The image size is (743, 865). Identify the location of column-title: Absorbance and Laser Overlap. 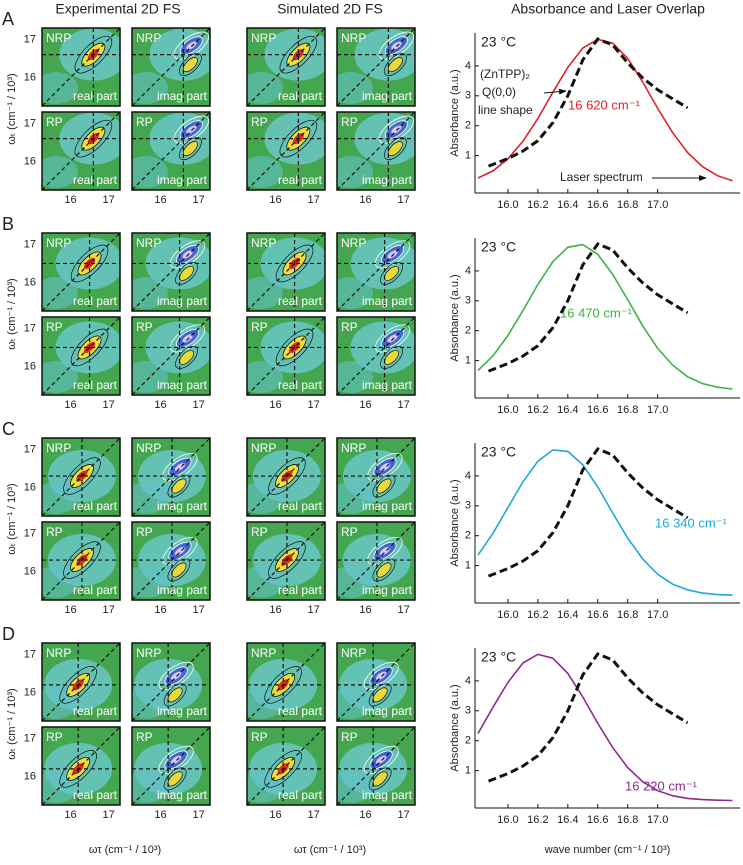
(608, 9).